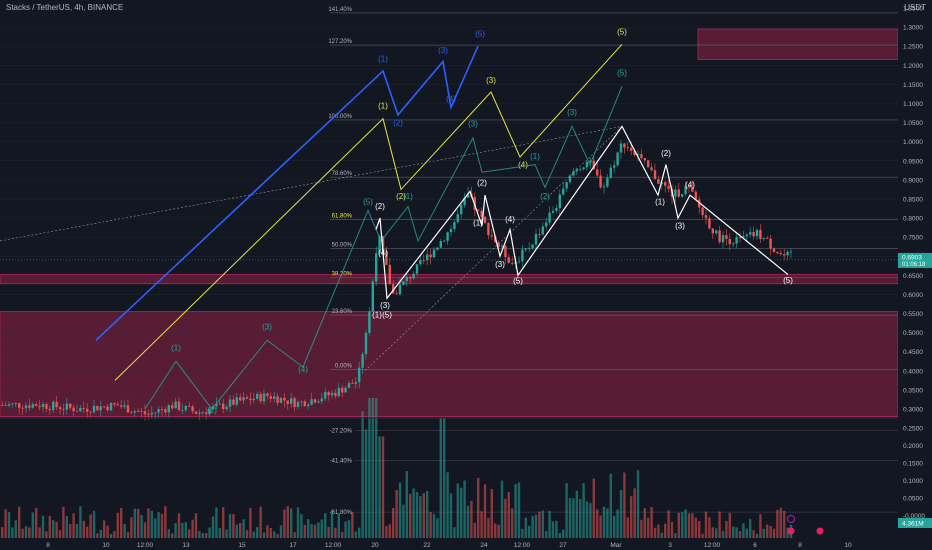 Image resolution: width=932 pixels, height=550 pixels. I want to click on price-tick: 1.3000, so click(913, 28).